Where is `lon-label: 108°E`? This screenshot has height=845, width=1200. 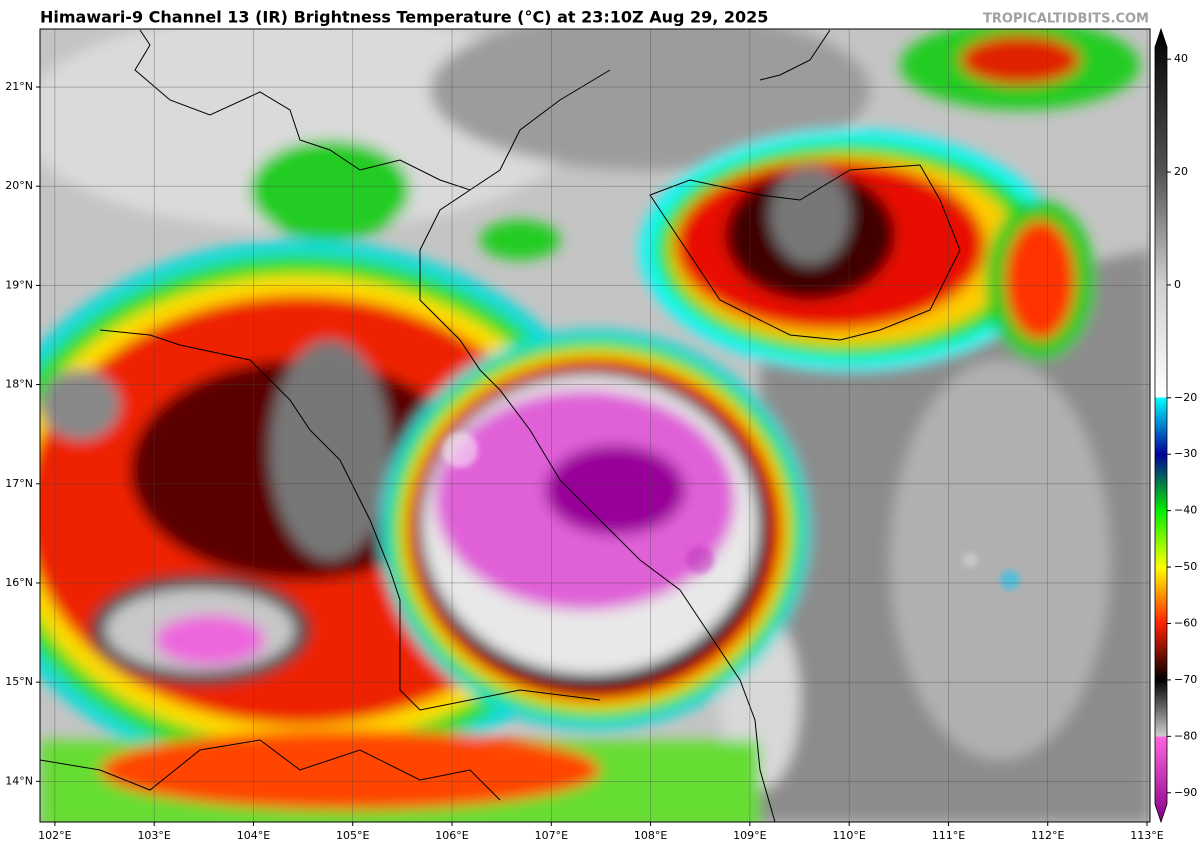 lon-label: 108°E is located at coordinates (650, 835).